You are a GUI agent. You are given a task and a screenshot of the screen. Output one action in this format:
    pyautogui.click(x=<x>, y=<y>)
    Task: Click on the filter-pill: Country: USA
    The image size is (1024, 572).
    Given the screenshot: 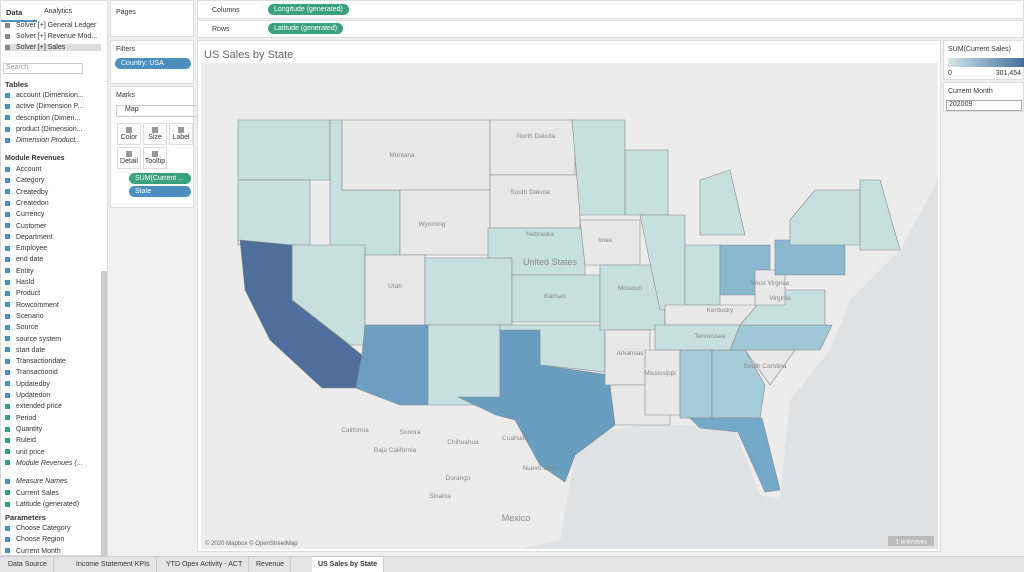 What is the action you would take?
    pyautogui.click(x=153, y=63)
    